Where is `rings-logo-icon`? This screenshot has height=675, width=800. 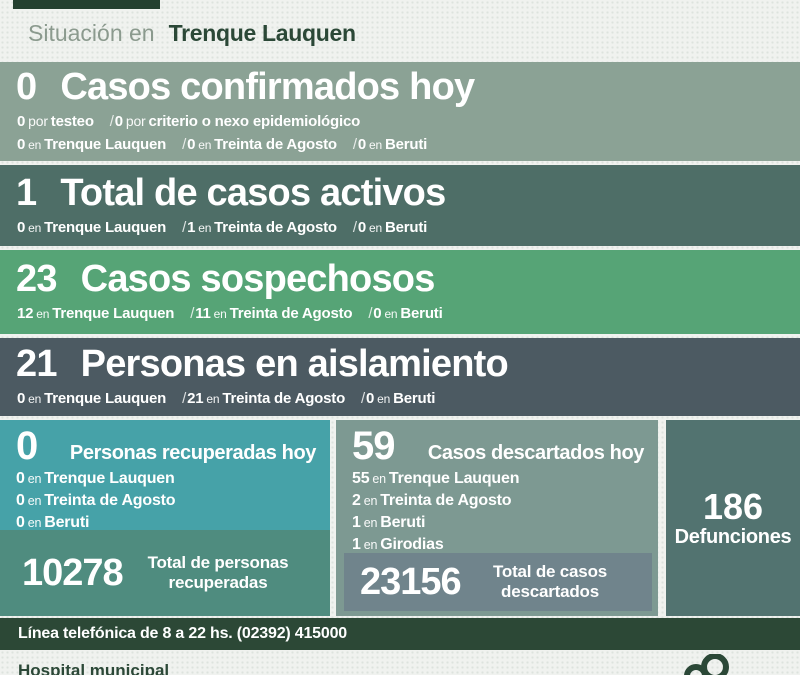
rings-logo-icon is located at coordinates (706, 664).